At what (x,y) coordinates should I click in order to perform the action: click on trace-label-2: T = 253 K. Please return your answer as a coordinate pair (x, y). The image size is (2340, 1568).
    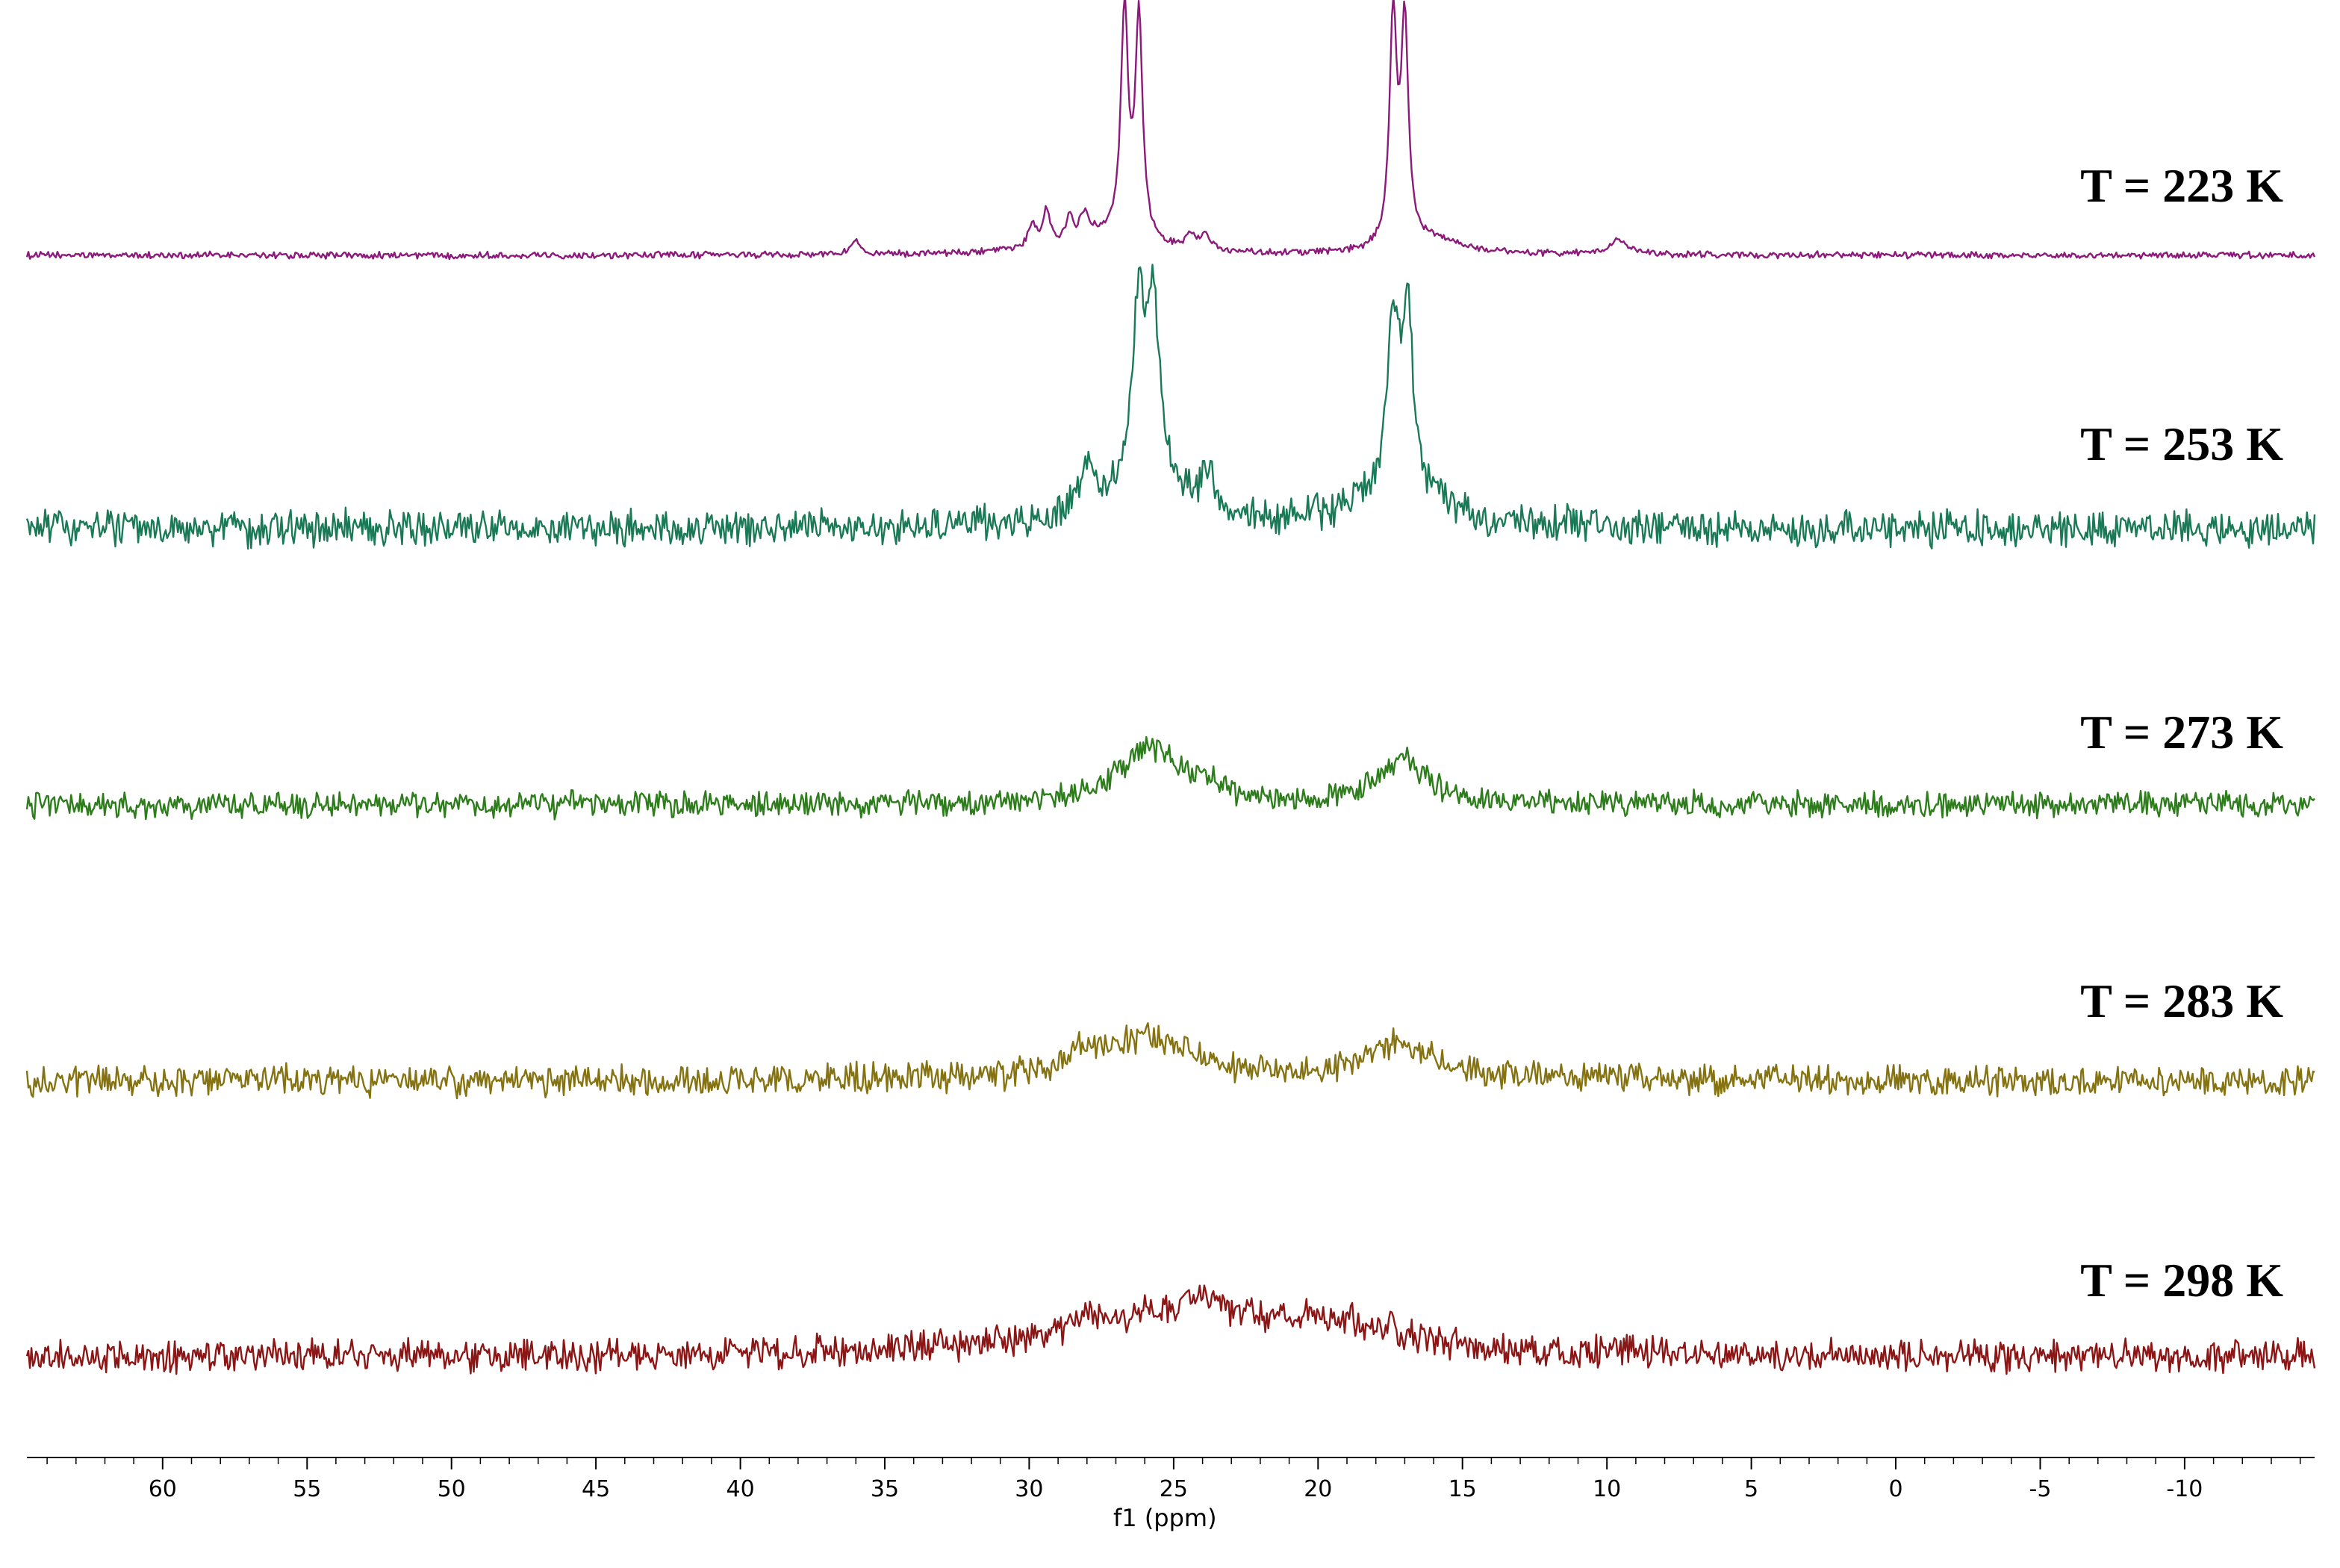
    Looking at the image, I should click on (2181, 443).